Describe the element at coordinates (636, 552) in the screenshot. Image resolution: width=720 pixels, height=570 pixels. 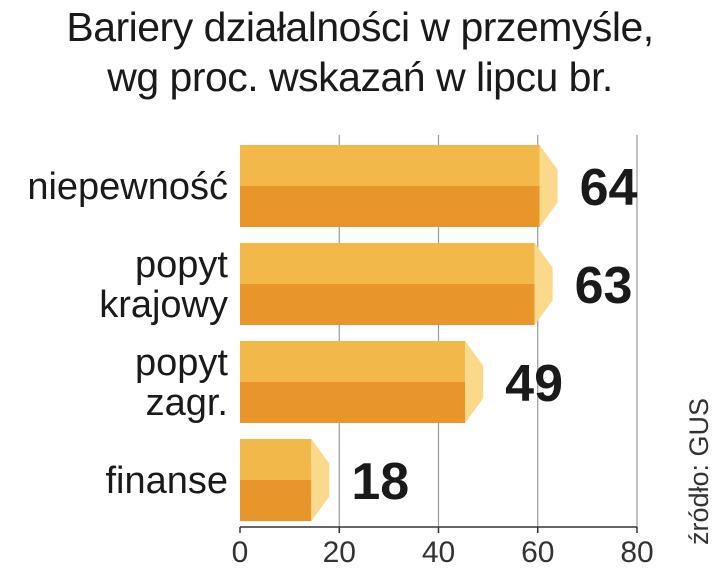
I see `x-tick-label-80: 80` at that location.